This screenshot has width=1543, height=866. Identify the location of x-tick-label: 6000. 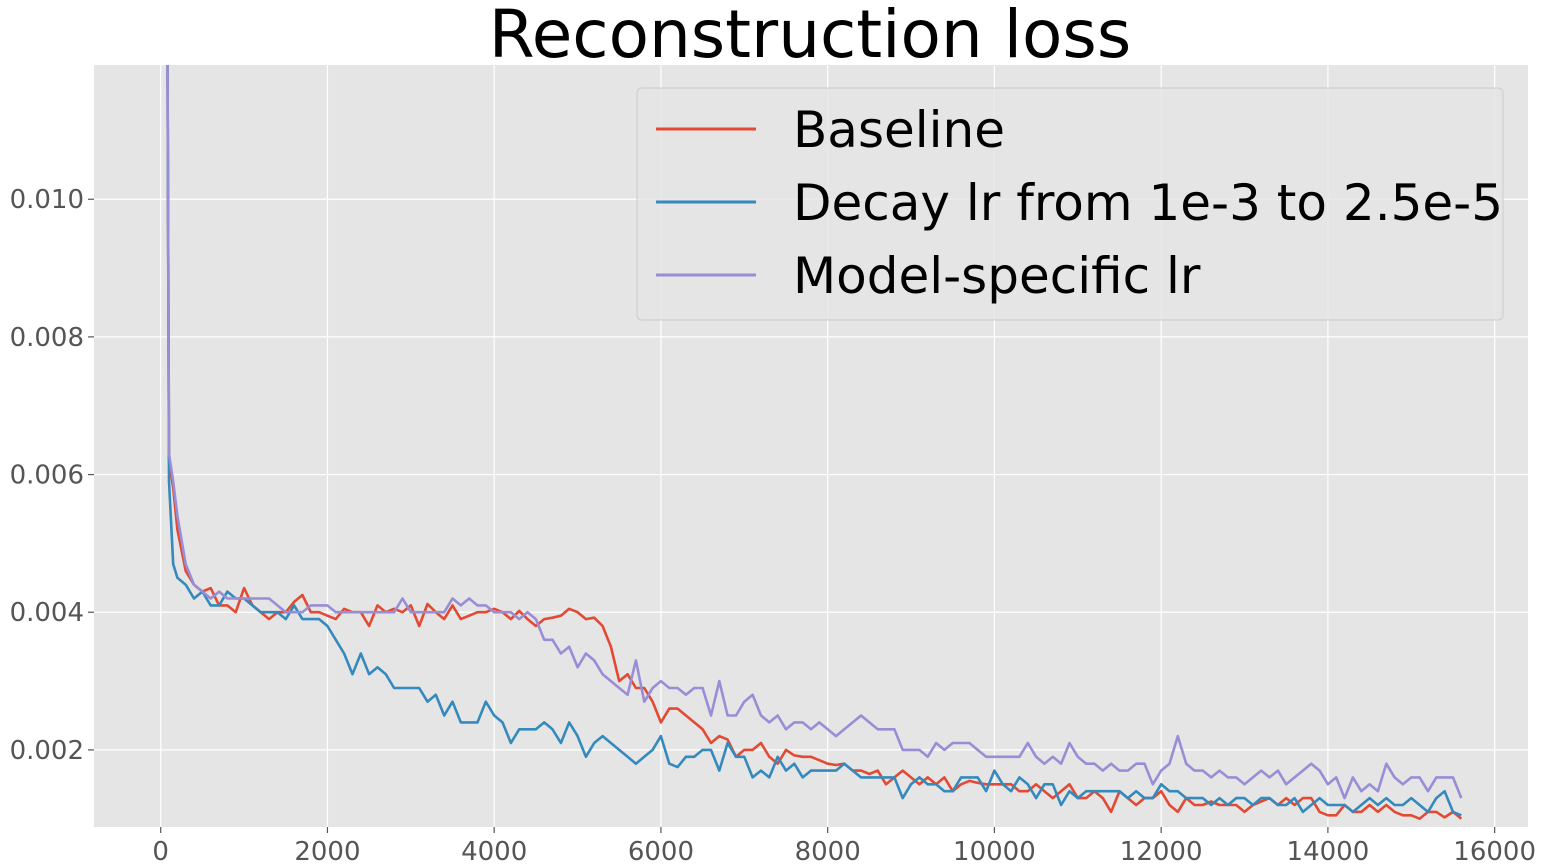
(661, 851).